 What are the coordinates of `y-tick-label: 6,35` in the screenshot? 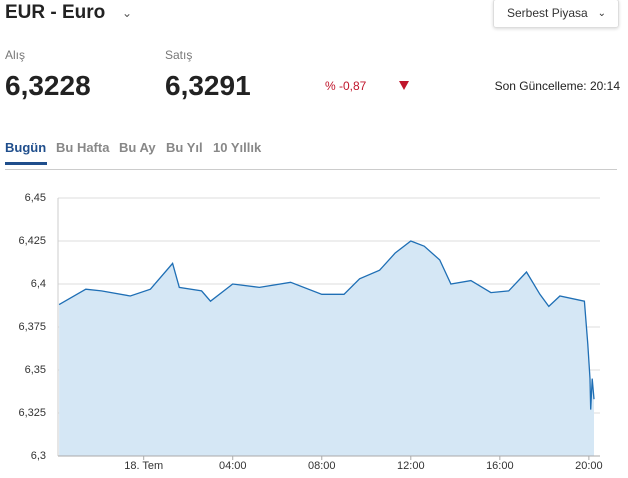 It's located at (35, 370).